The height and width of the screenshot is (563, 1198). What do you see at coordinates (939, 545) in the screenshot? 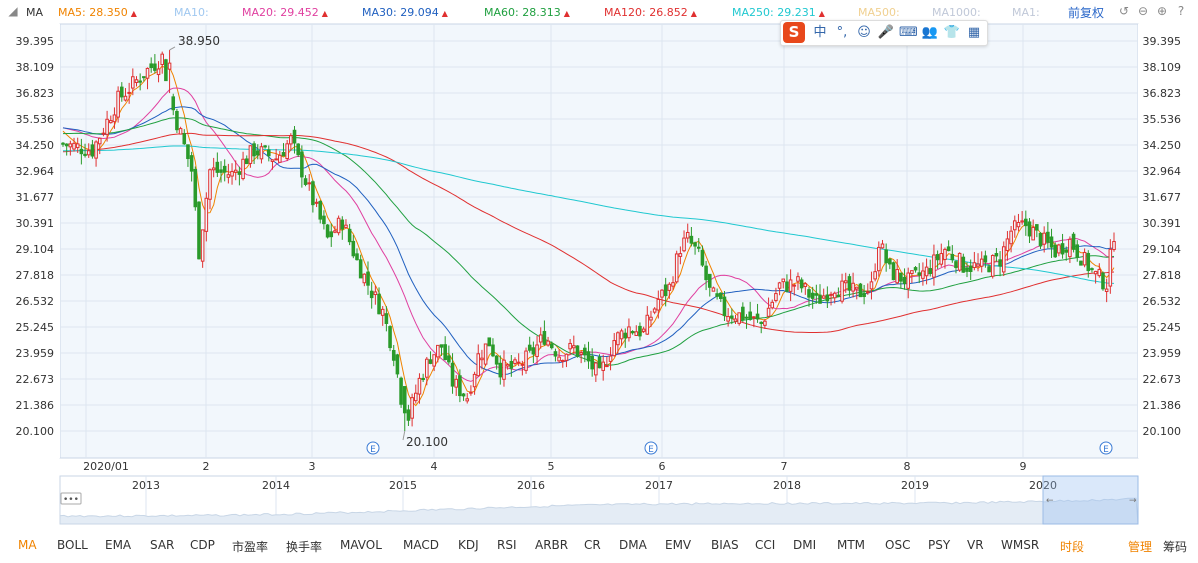
I see `indicator-tab: PSY` at bounding box center [939, 545].